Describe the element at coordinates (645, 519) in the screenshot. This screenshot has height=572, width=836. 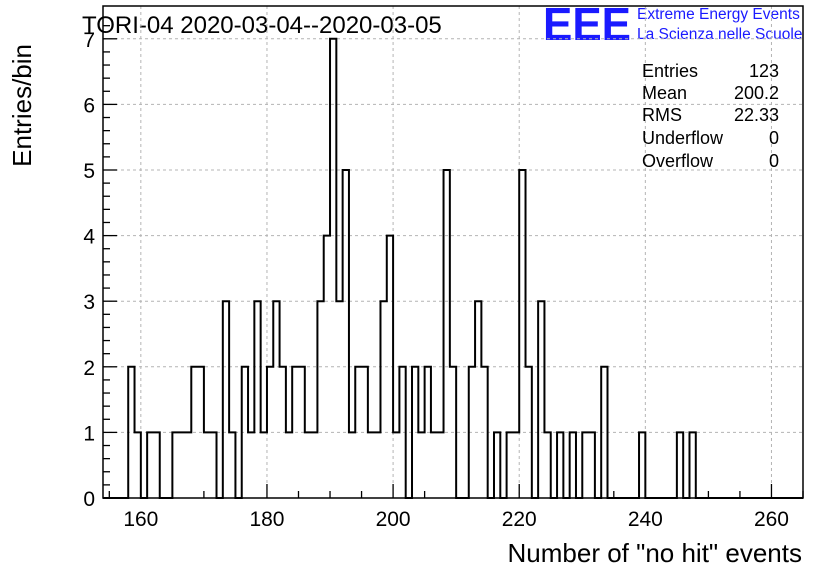
I see `x-tick-label: 240` at that location.